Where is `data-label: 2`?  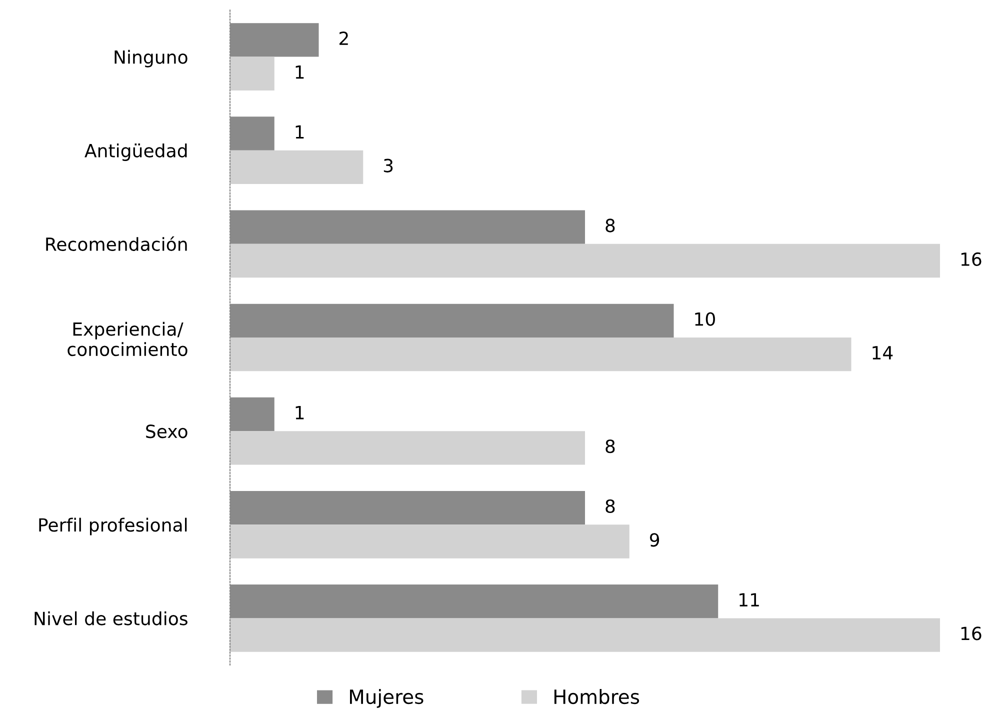 data-label: 2 is located at coordinates (344, 38).